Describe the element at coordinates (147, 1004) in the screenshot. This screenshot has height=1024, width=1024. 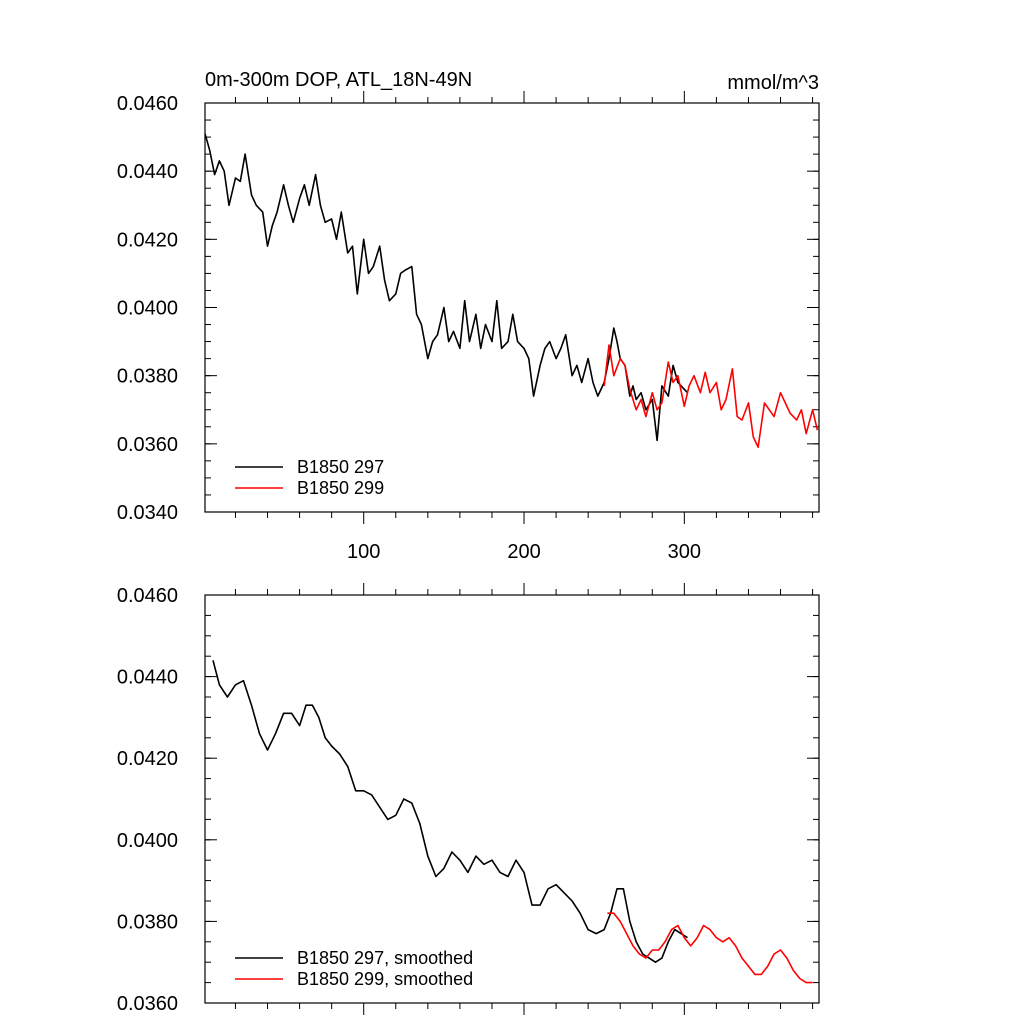
I see `panel2-y-tick-label: 0.0360` at that location.